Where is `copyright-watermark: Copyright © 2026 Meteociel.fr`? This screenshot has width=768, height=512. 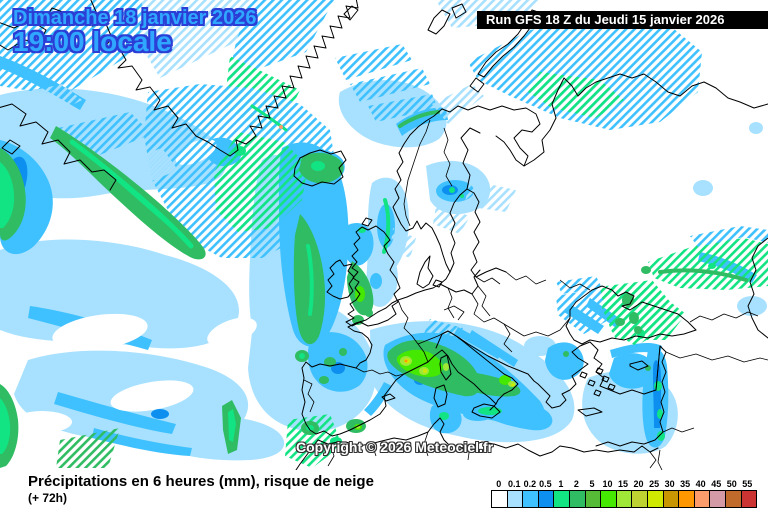 copyright-watermark: Copyright © 2026 Meteociel.fr is located at coordinates (395, 447).